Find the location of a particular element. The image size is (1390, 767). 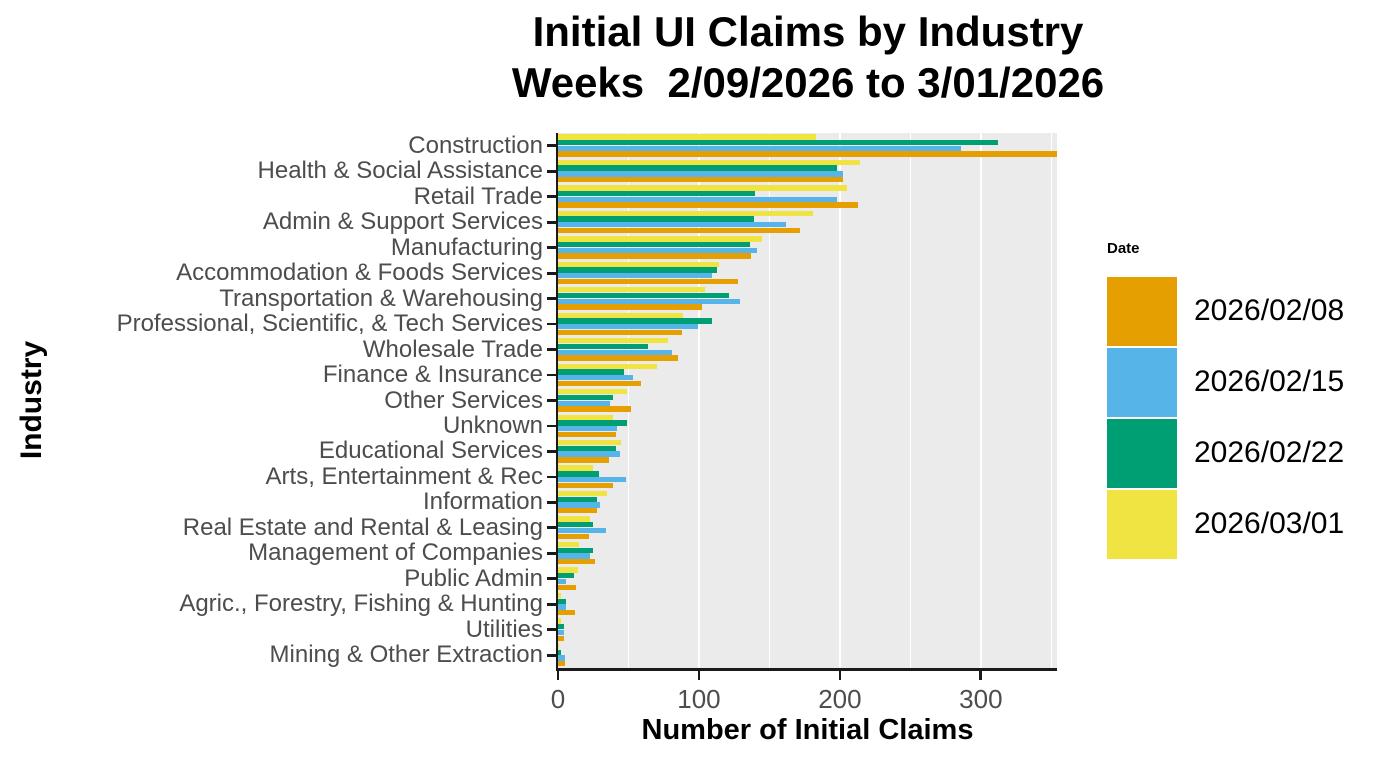

y-axis-line is located at coordinates (556, 402).